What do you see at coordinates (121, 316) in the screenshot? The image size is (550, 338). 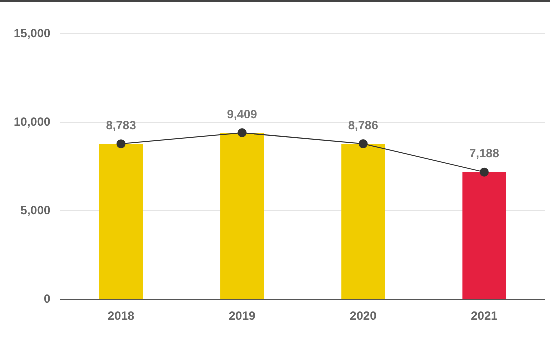 I see `x-tick-label: 2018` at bounding box center [121, 316].